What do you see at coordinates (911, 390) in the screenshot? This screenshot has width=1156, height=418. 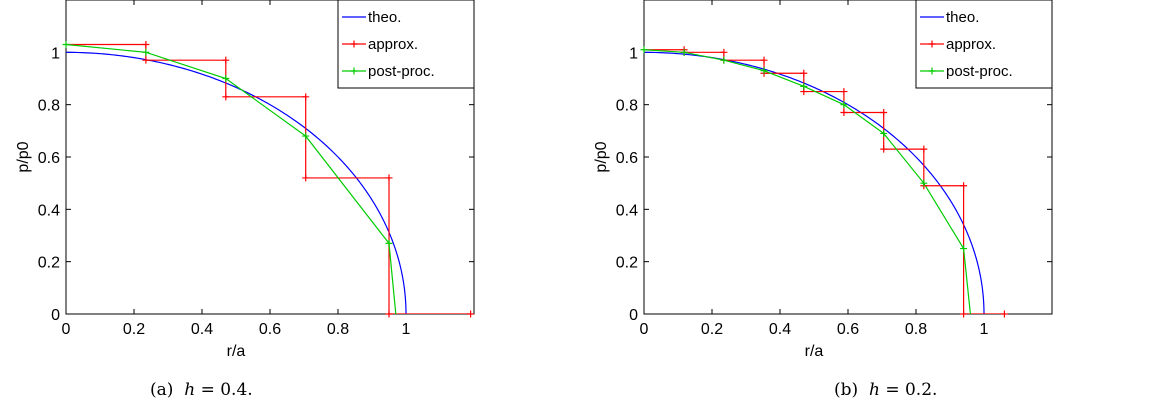 I see `caption-value: = 0.2.` at bounding box center [911, 390].